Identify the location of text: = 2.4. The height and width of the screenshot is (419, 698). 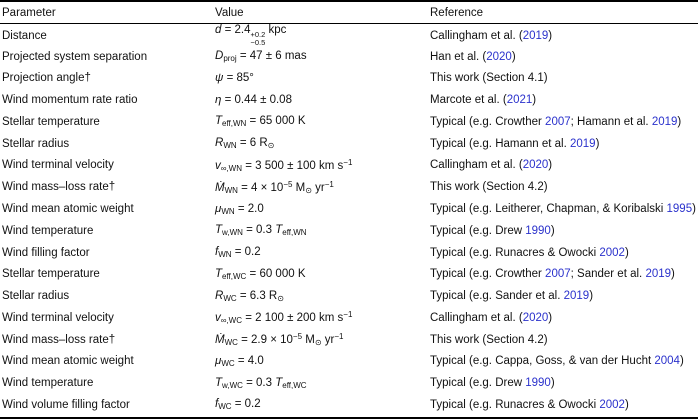
(236, 30).